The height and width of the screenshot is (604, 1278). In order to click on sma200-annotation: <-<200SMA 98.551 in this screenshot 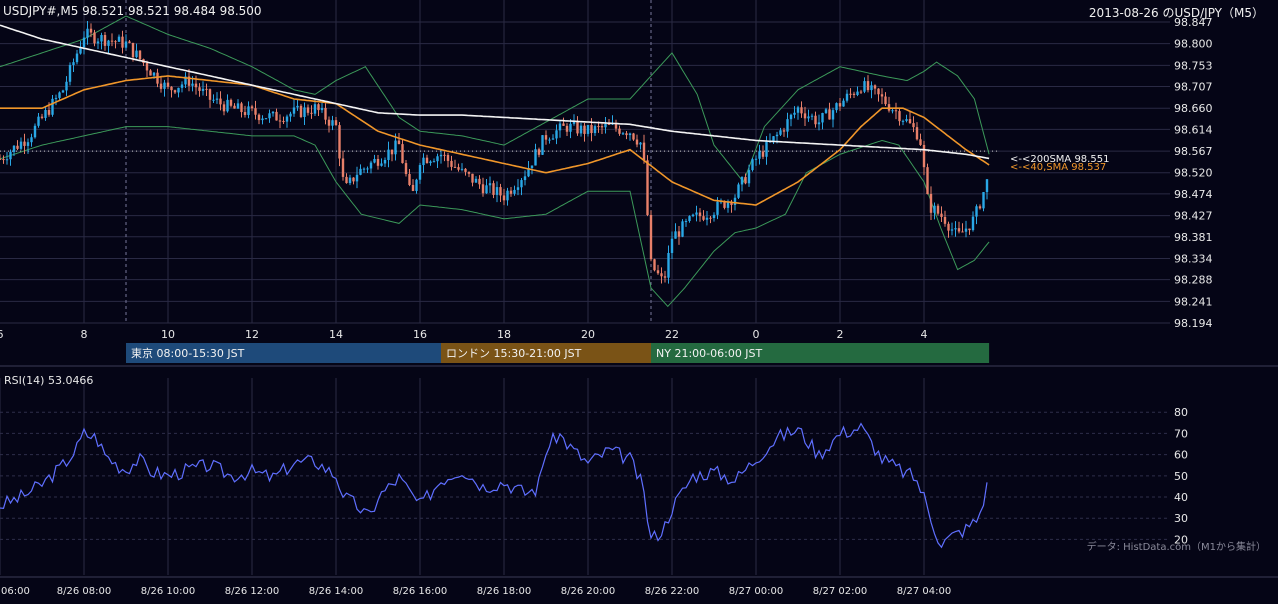, I will do `click(1059, 159)`.